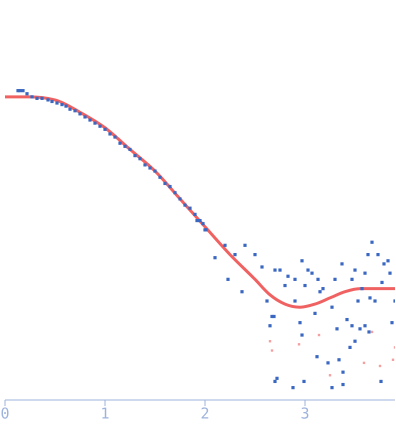 Image resolution: width=396 pixels, height=438 pixels. What do you see at coordinates (105, 413) in the screenshot?
I see `x-tick-label: 1` at bounding box center [105, 413].